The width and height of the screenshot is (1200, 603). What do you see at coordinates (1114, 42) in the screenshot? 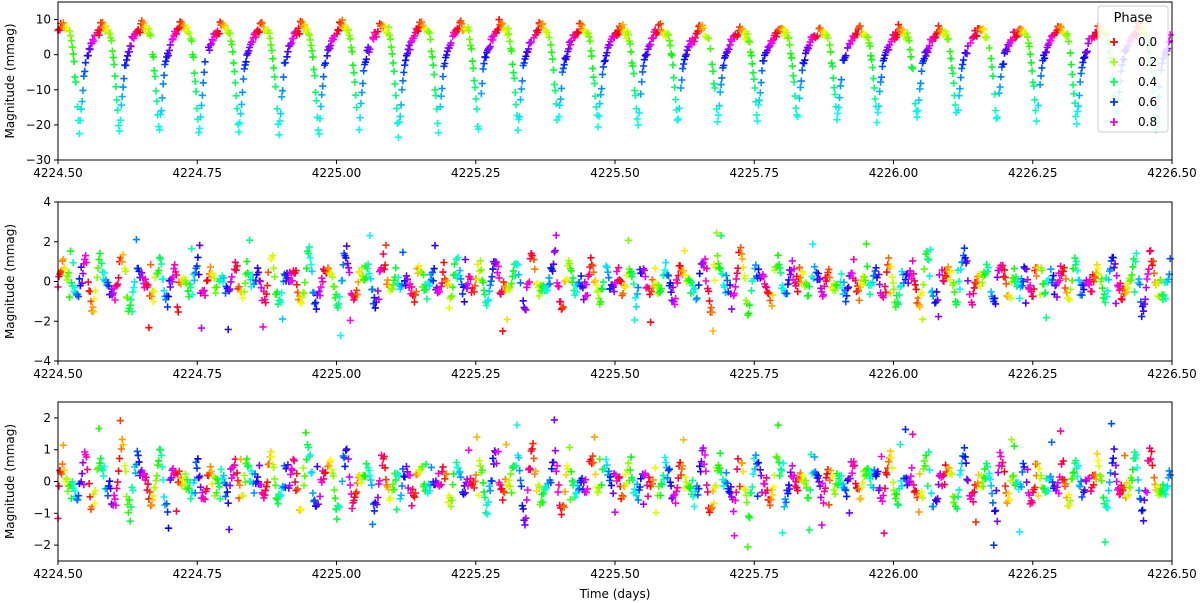
I see `legend-marker` at bounding box center [1114, 42].